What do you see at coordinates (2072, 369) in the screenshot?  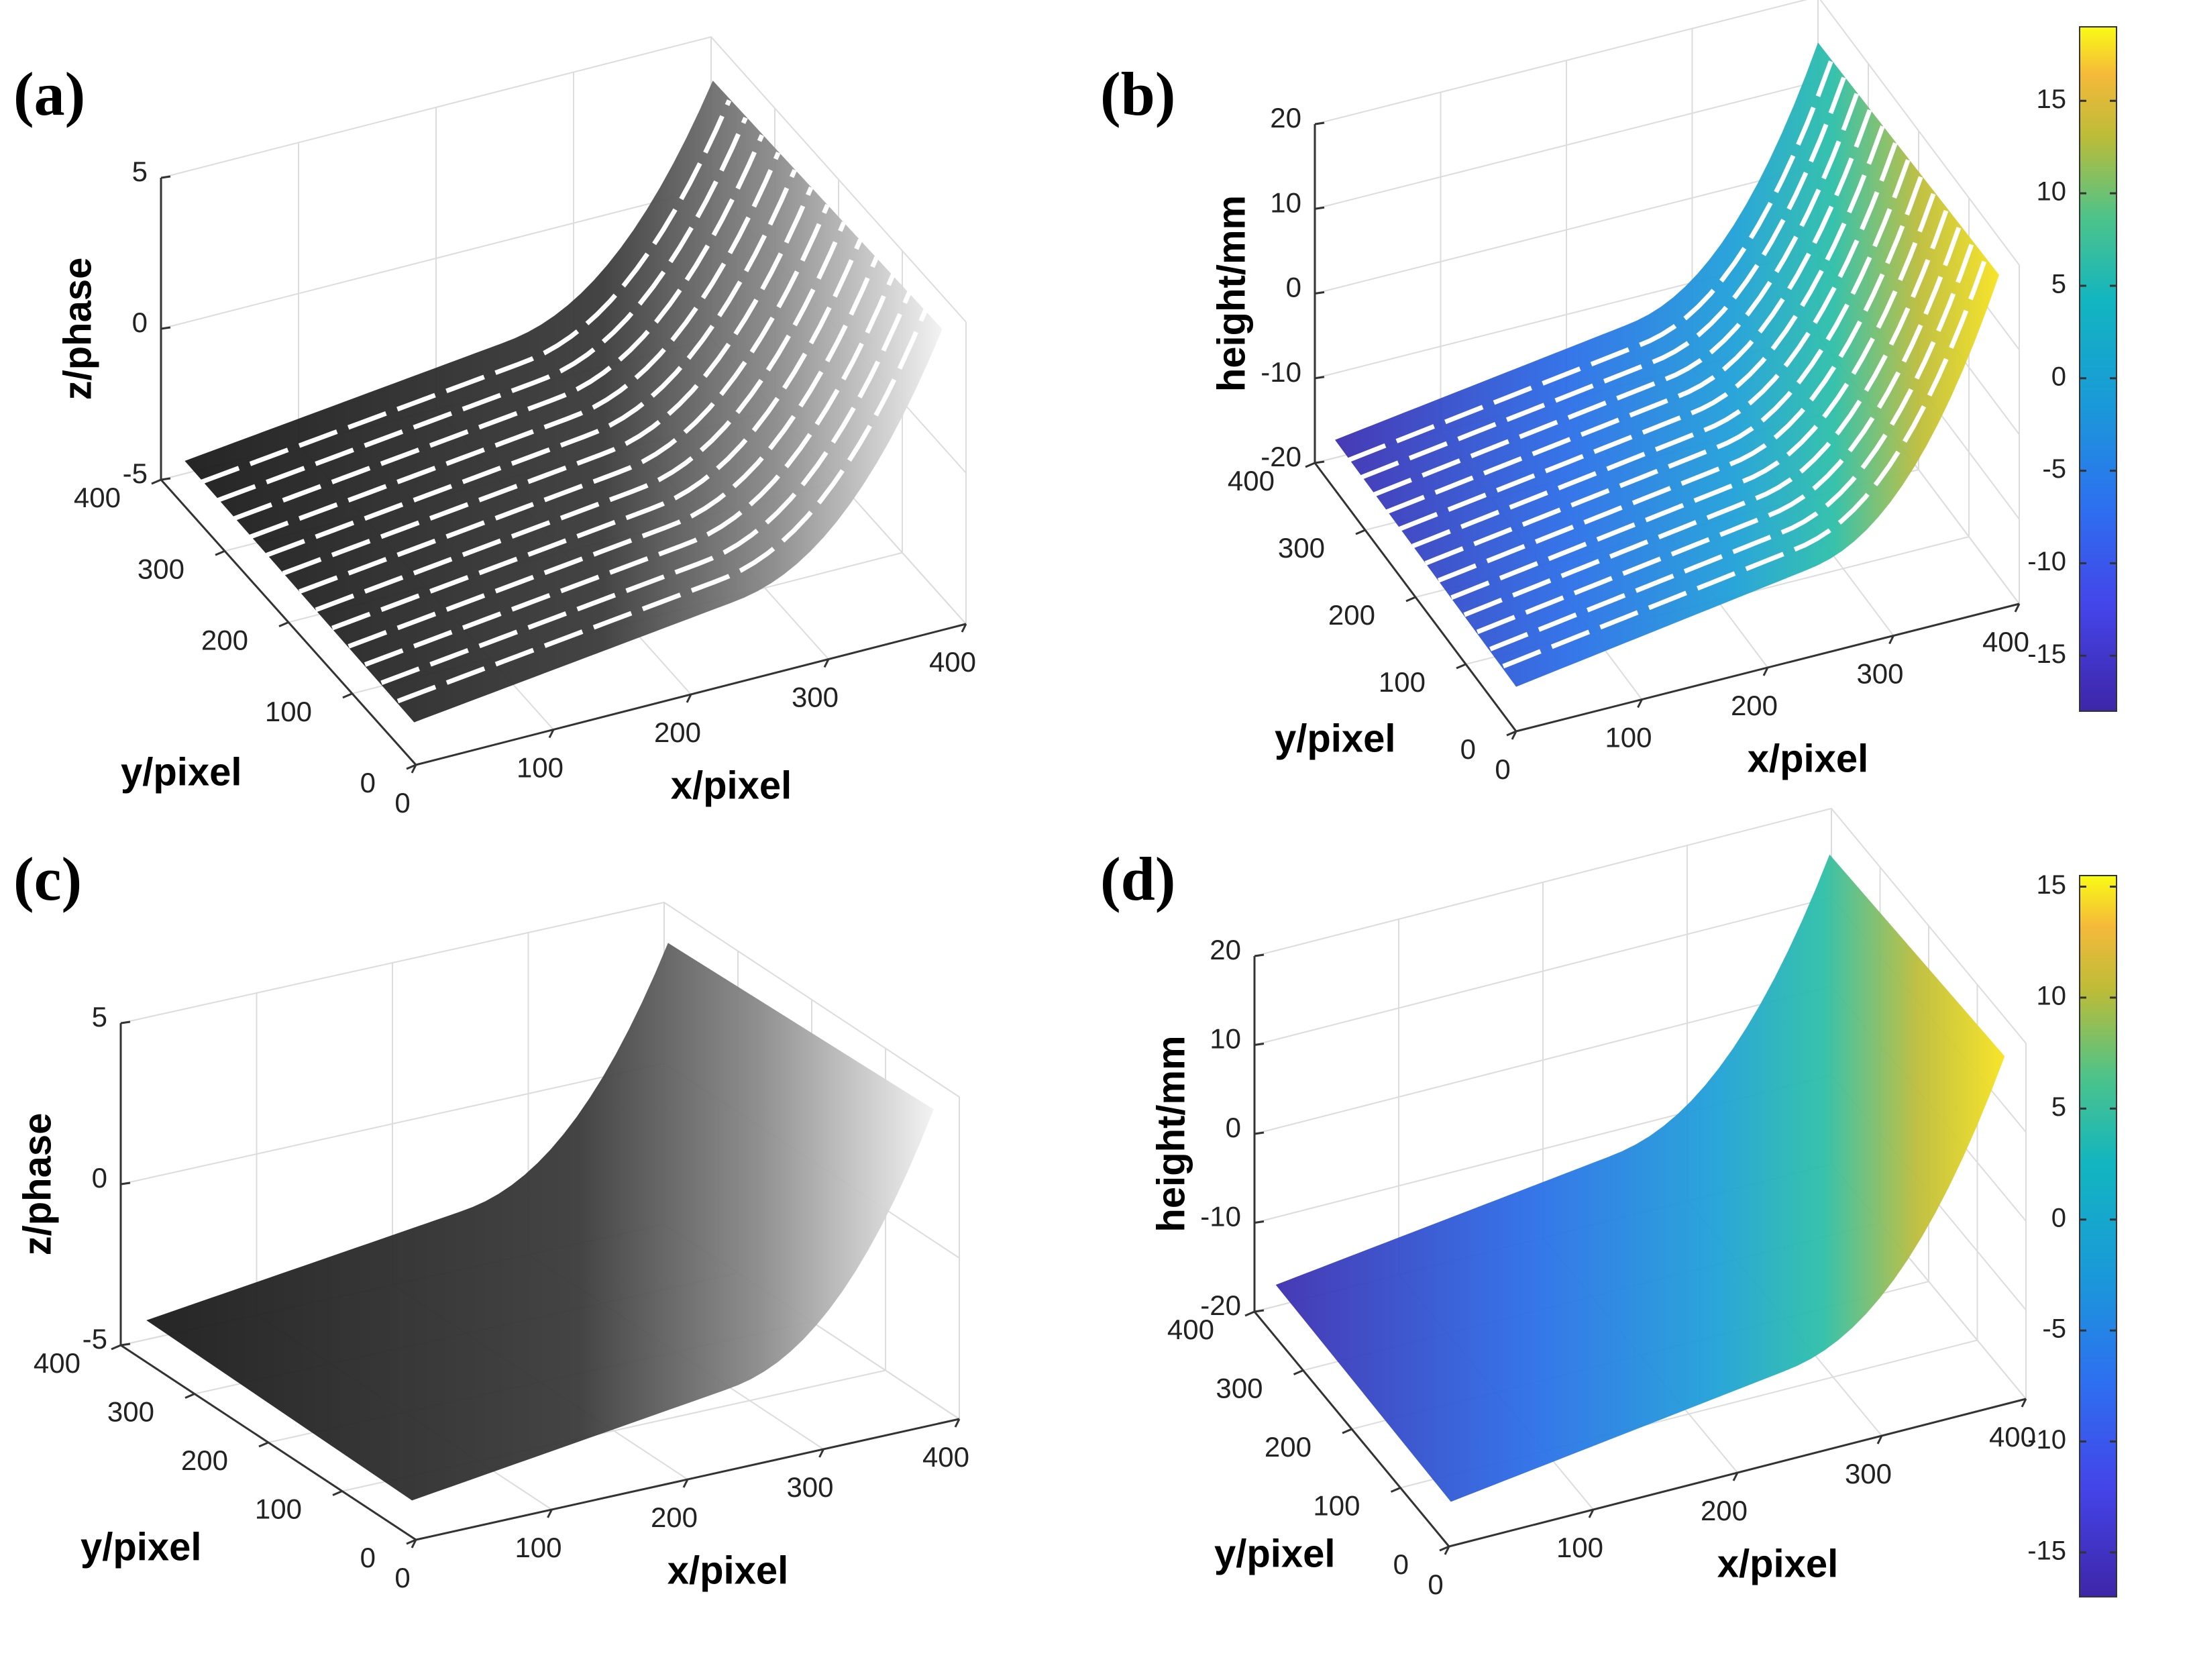 I see `colorbar-b: -15 -10 -5 0 5 10 15` at bounding box center [2072, 369].